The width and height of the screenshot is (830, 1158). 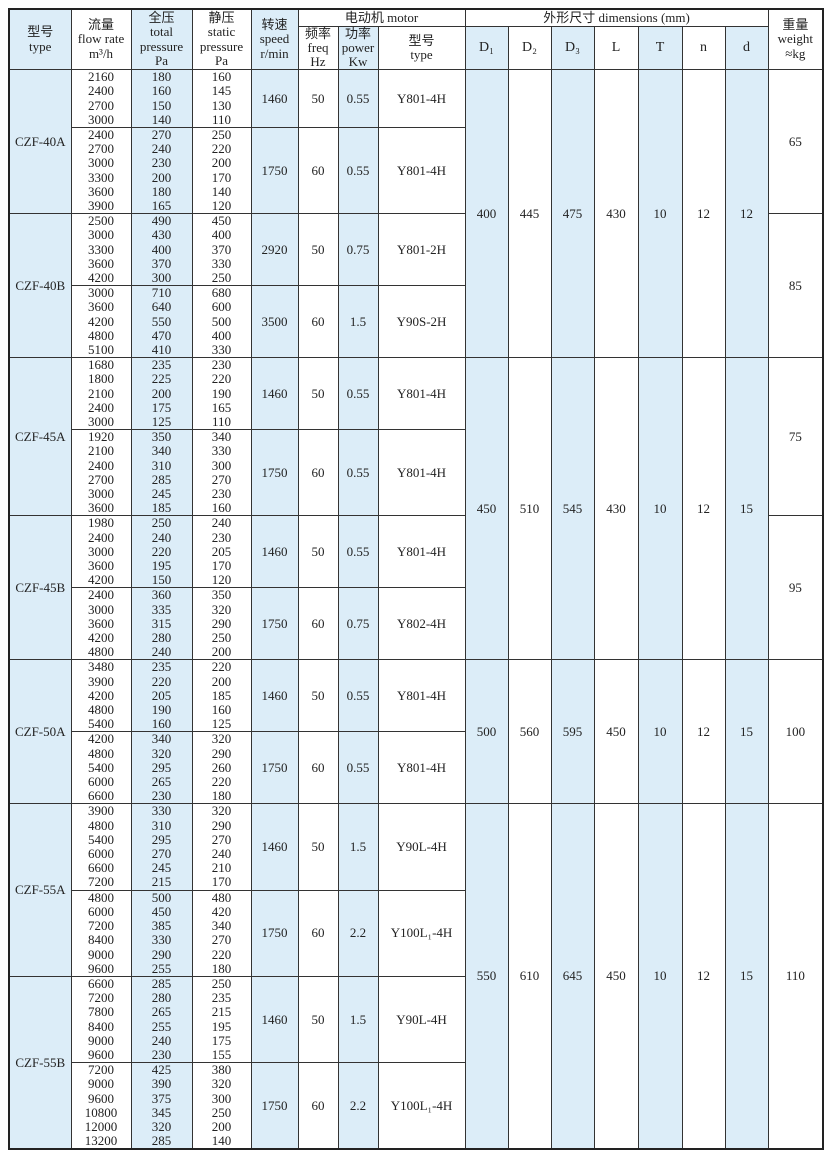 I want to click on flow-rate-values-line: 6600, so click(x=101, y=796).